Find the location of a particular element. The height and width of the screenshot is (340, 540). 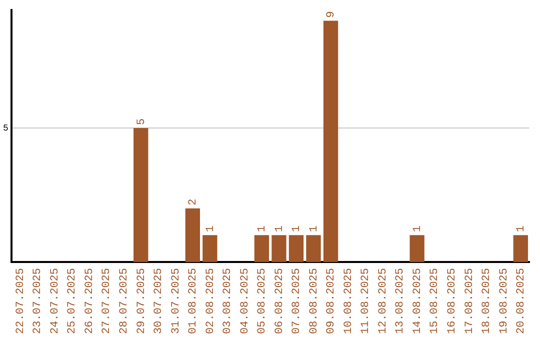

x-tick-label: 13.08.2025 is located at coordinates (400, 301).